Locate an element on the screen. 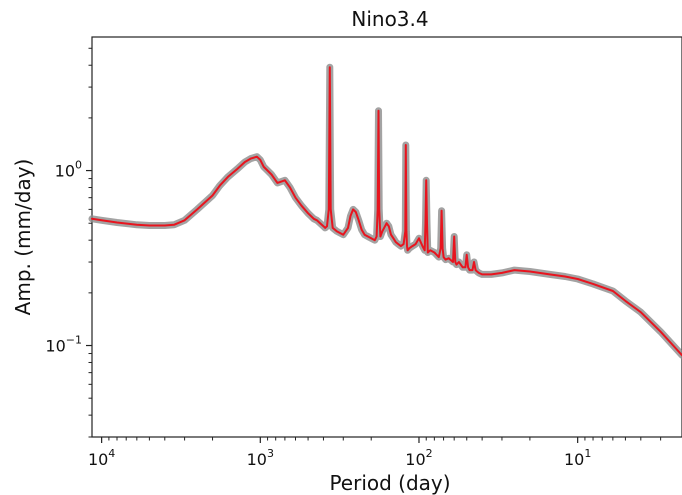 The image size is (682, 495). x-axis-ticks: 10⁴ 10³ 10² 10¹ is located at coordinates (375, 453).